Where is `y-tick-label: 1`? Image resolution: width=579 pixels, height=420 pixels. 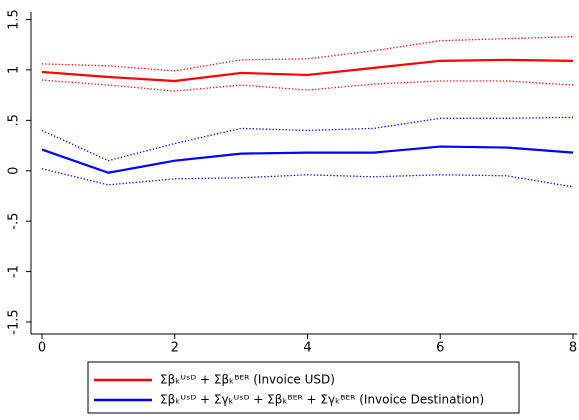
y-tick-label: 1 is located at coordinates (14, 70).